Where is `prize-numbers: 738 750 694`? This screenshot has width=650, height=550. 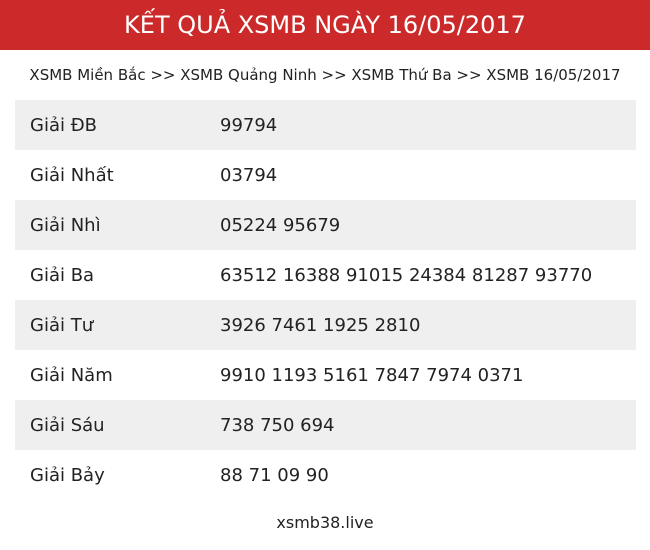 prize-numbers: 738 750 694 is located at coordinates (277, 425).